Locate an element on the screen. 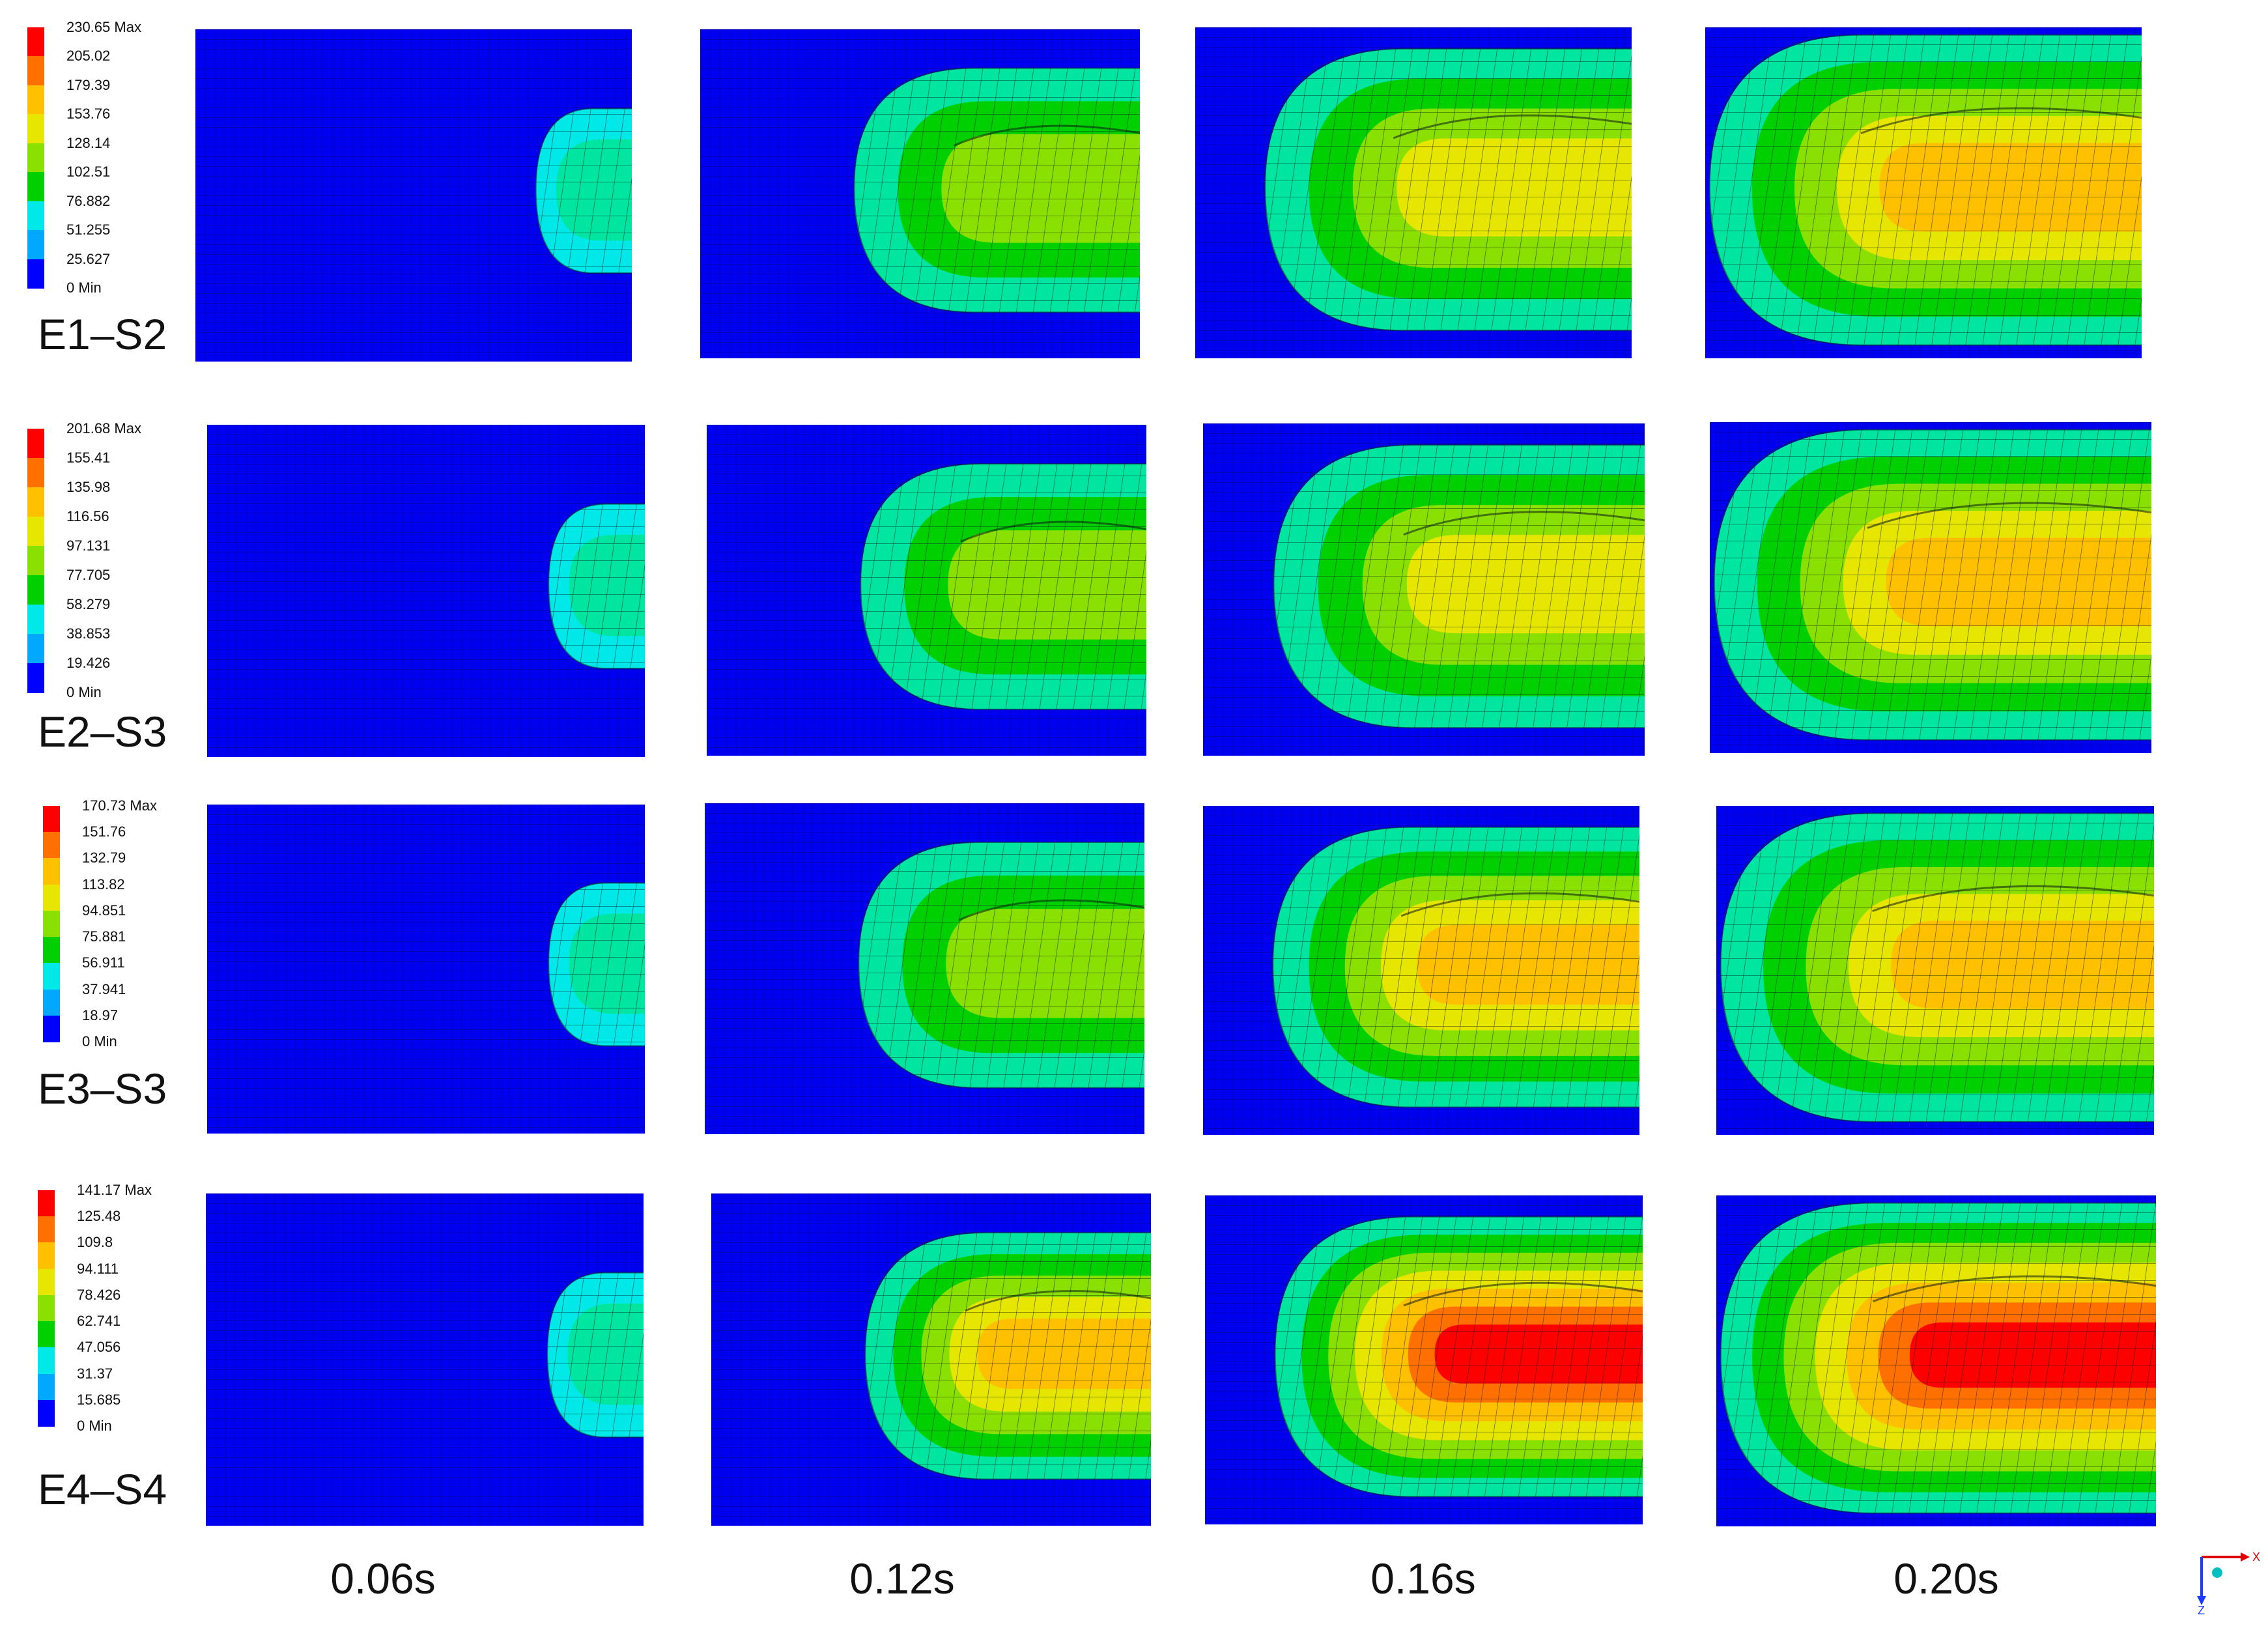  legend-value: 31.37 is located at coordinates (95, 1373).